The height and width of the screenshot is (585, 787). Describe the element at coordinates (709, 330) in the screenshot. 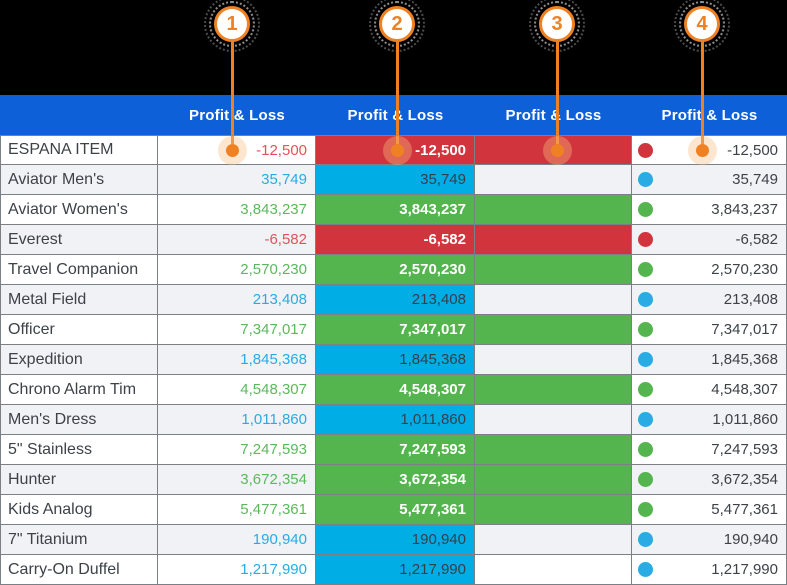

I see `cell-dot-value: 7,347,017` at that location.